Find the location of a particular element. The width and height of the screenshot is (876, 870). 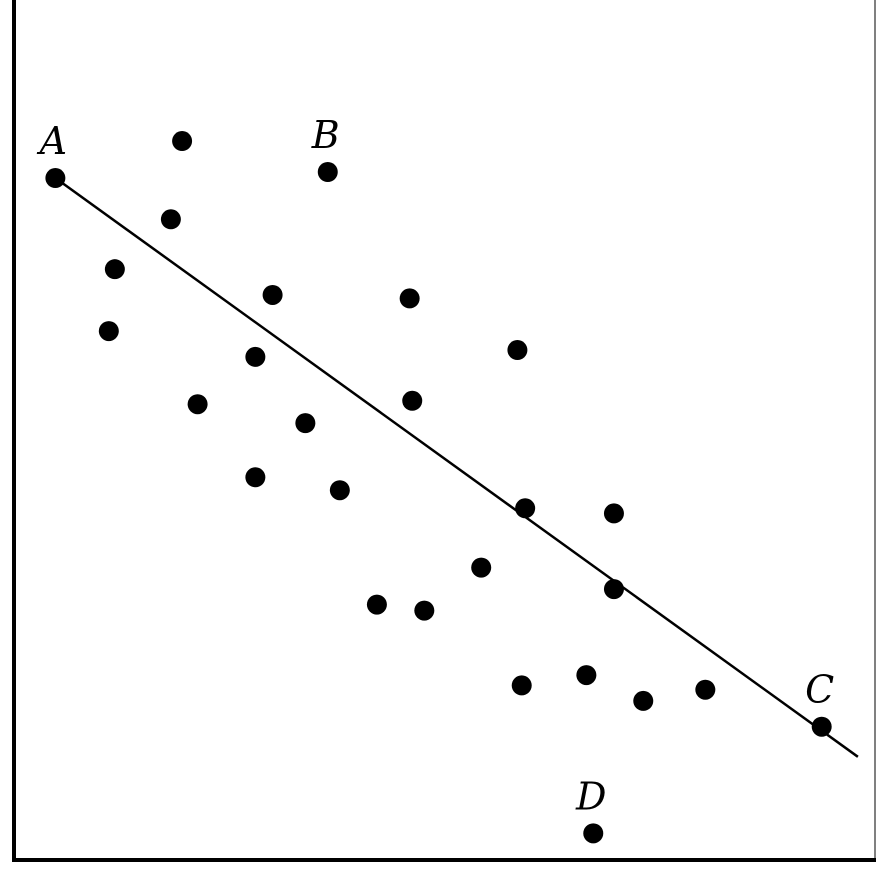

point-label-d: D is located at coordinates (590, 796).